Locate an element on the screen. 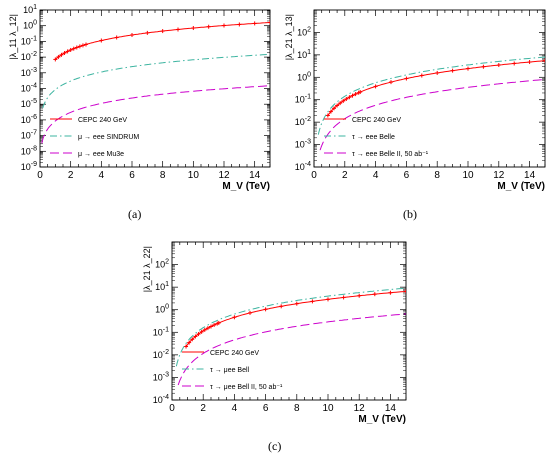  y-tick-label: 10⁻⁶ is located at coordinates (29, 119).